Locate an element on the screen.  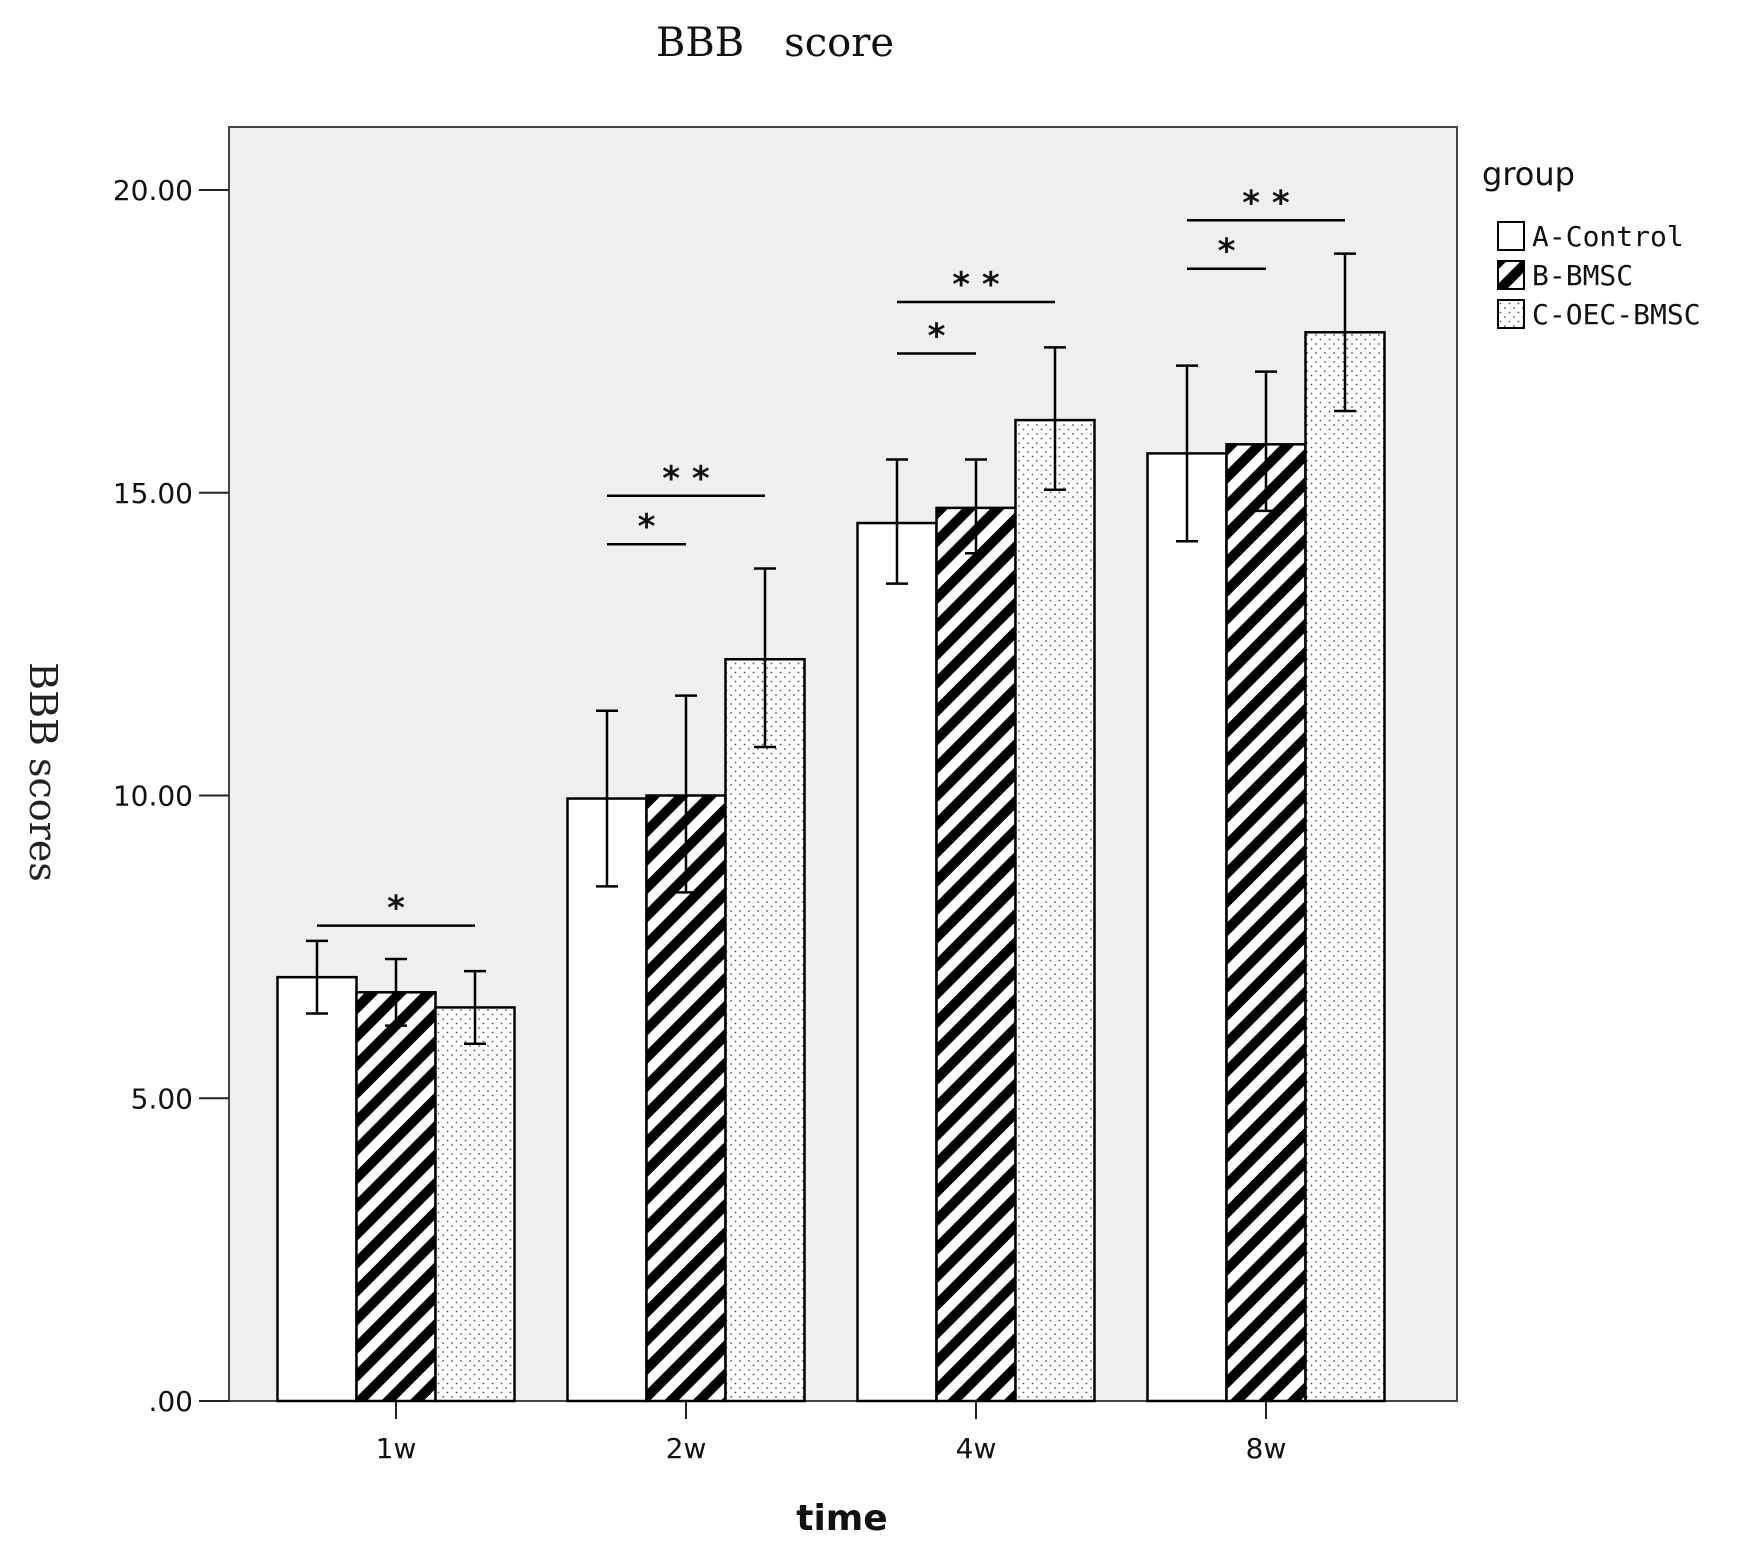
y-tick-label: 10.00 is located at coordinates (153, 796).